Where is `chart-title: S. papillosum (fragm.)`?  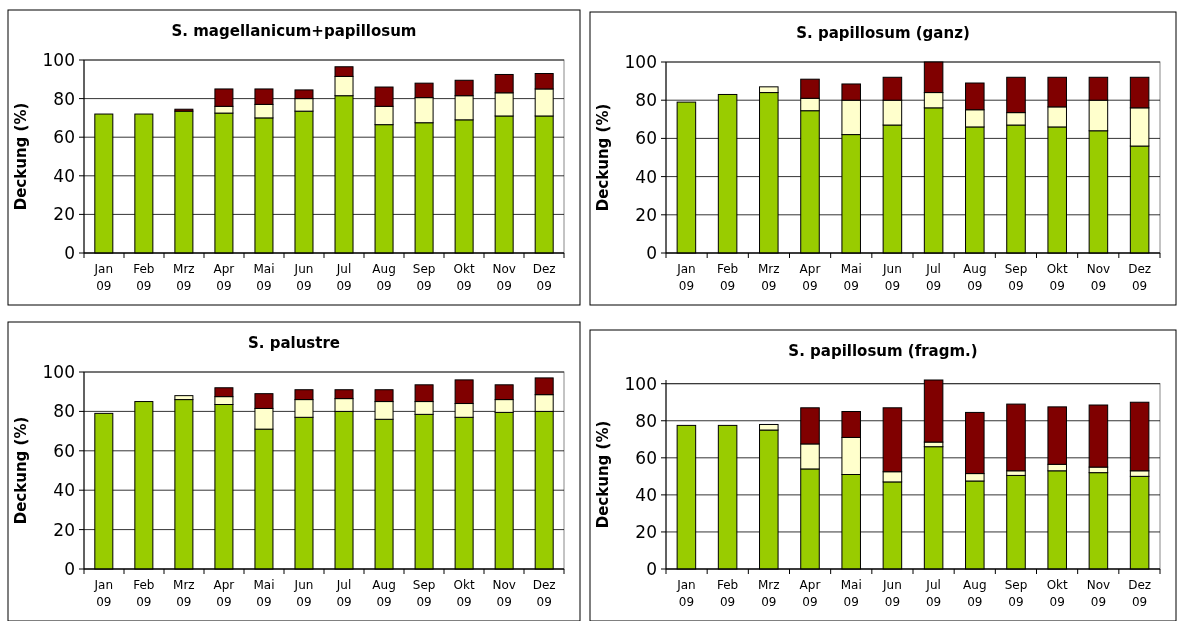 chart-title: S. papillosum (fragm.) is located at coordinates (883, 351).